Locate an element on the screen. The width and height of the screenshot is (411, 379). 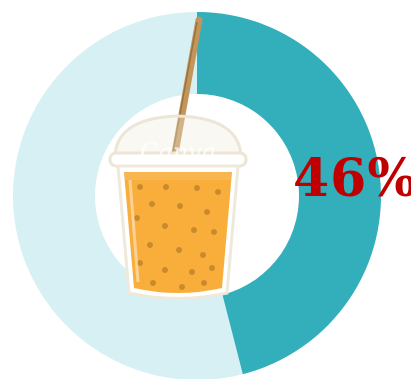
data-label-percent: 46% is located at coordinates (352, 178).